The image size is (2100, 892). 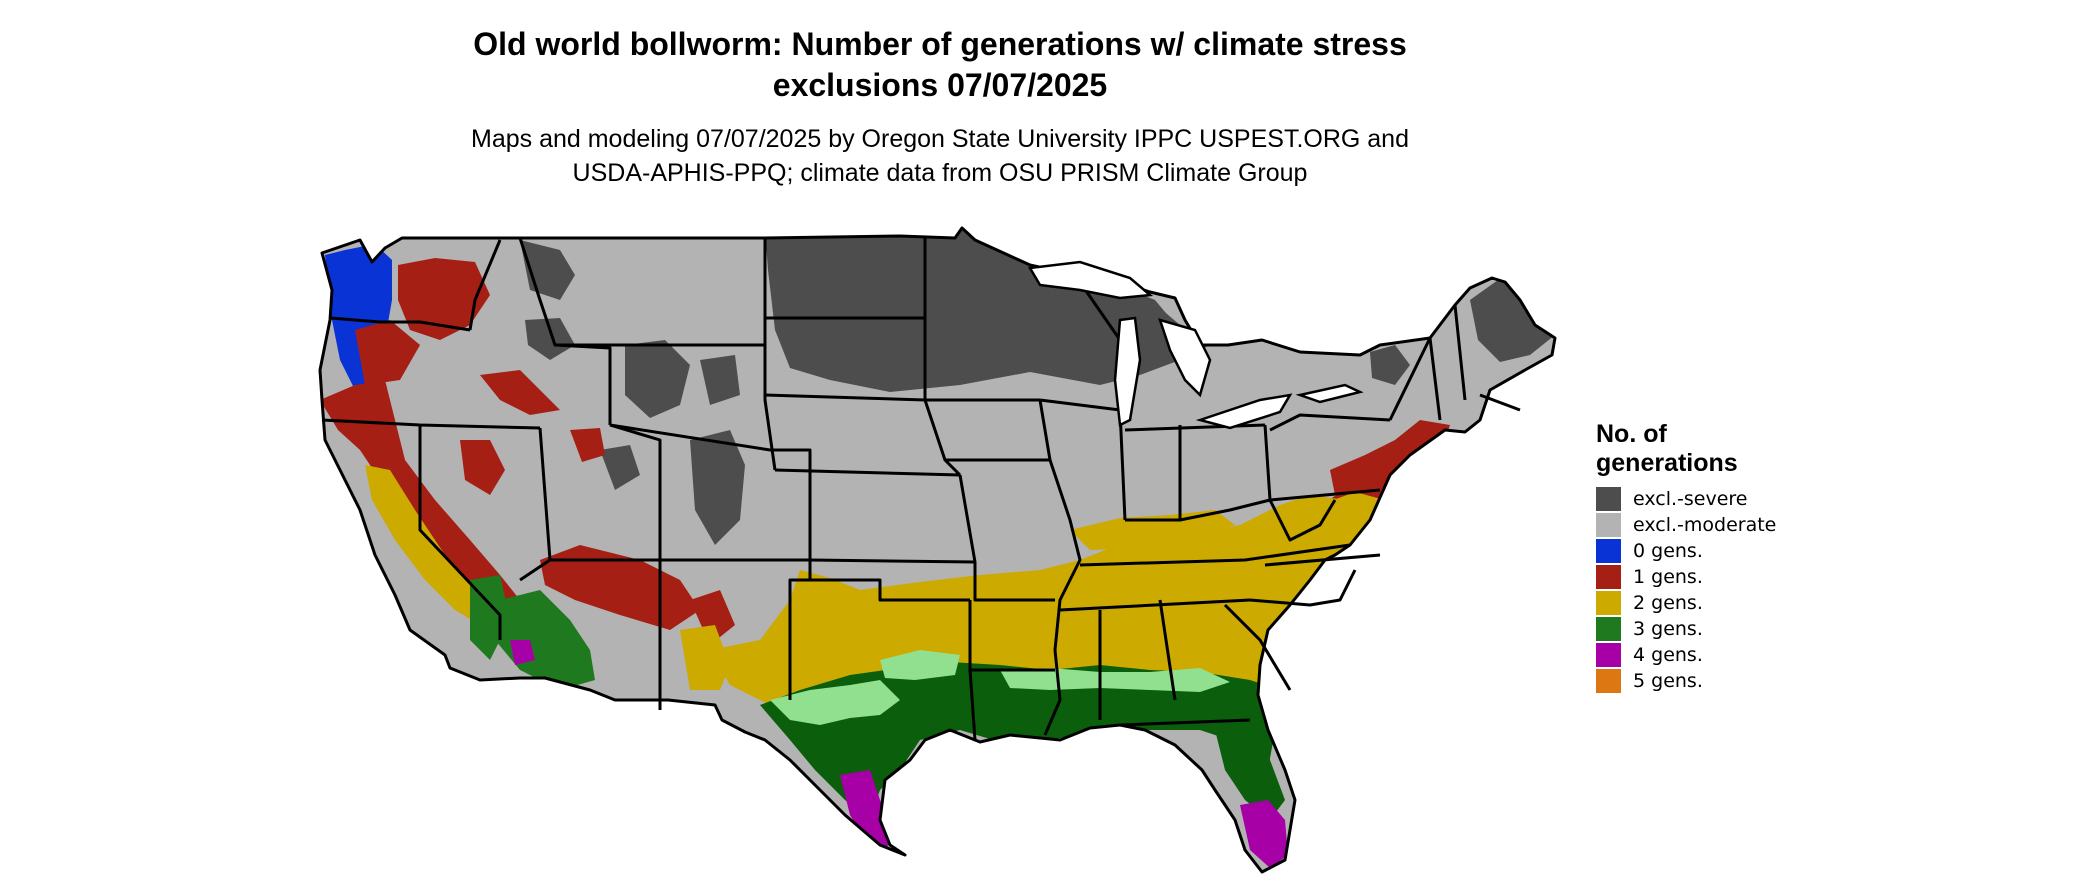 I want to click on border-ks-ok, so click(x=892, y=561).